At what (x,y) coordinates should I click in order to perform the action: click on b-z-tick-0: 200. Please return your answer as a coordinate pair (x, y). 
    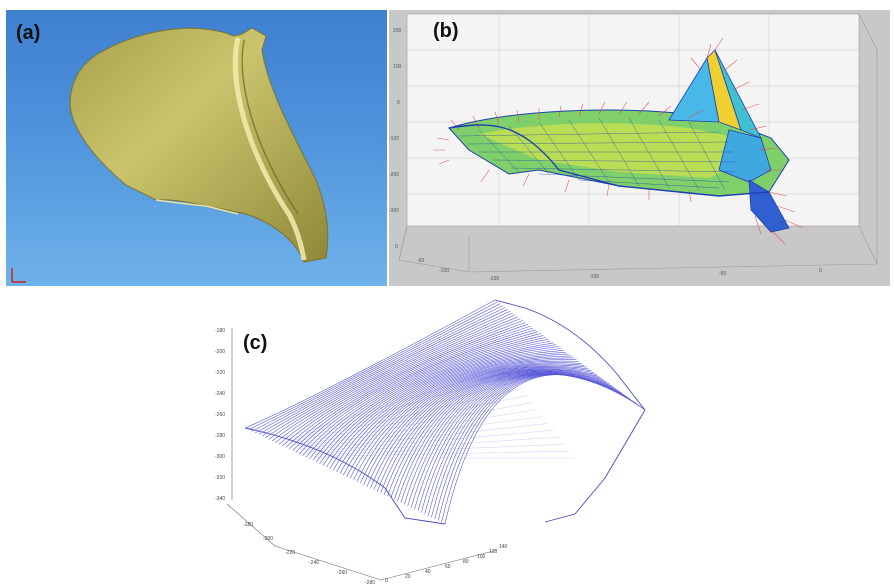
    Looking at the image, I should click on (397, 31).